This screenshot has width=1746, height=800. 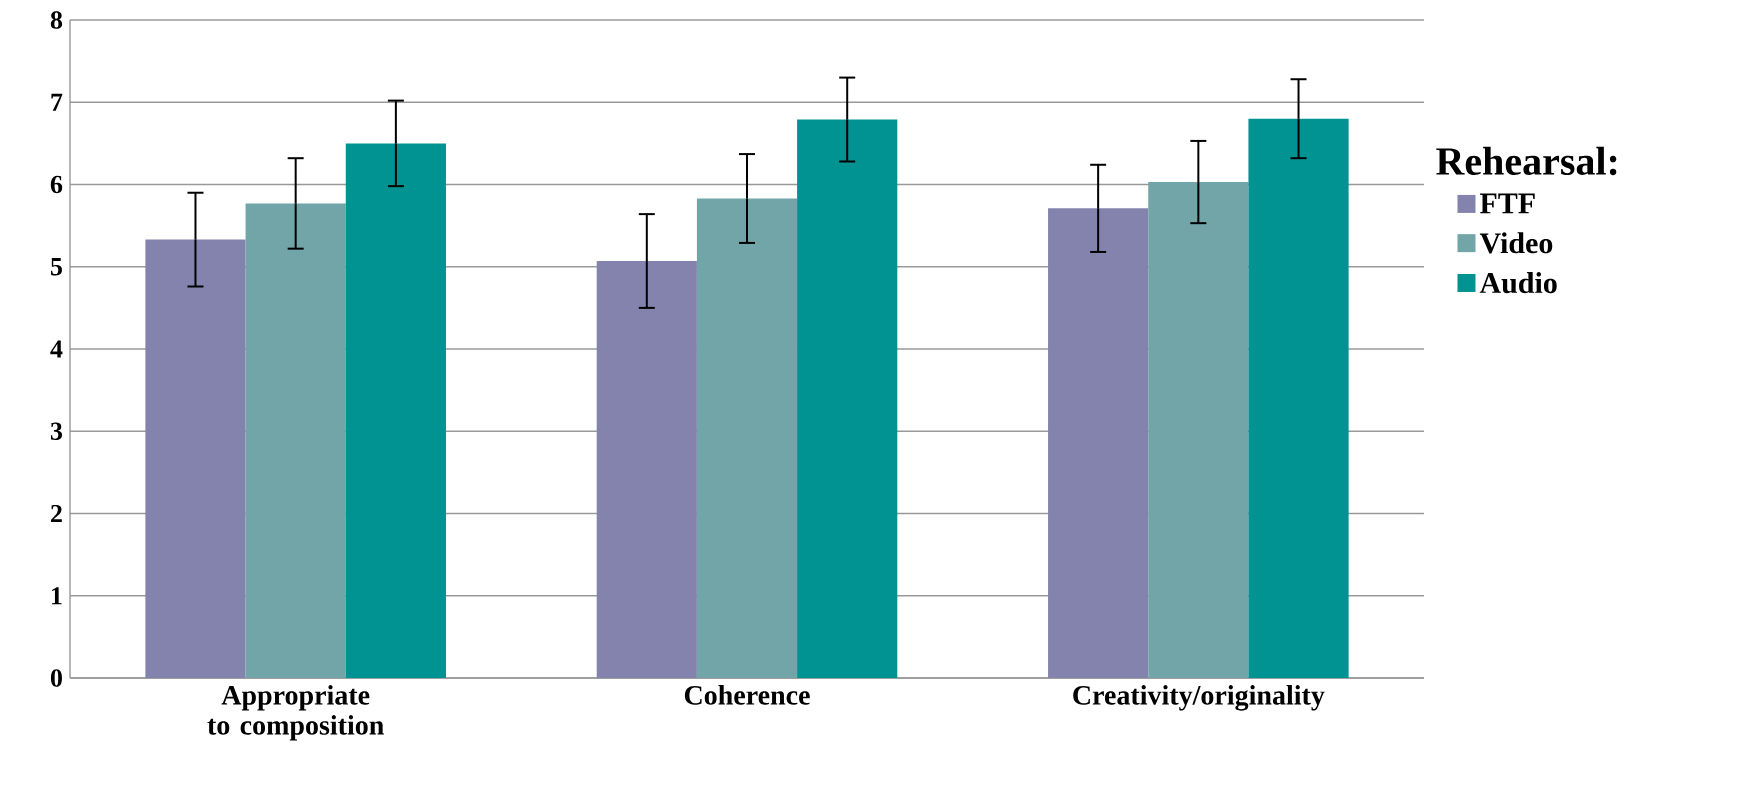 I want to click on x-tick-label: Creativity/originality, so click(x=1199, y=698).